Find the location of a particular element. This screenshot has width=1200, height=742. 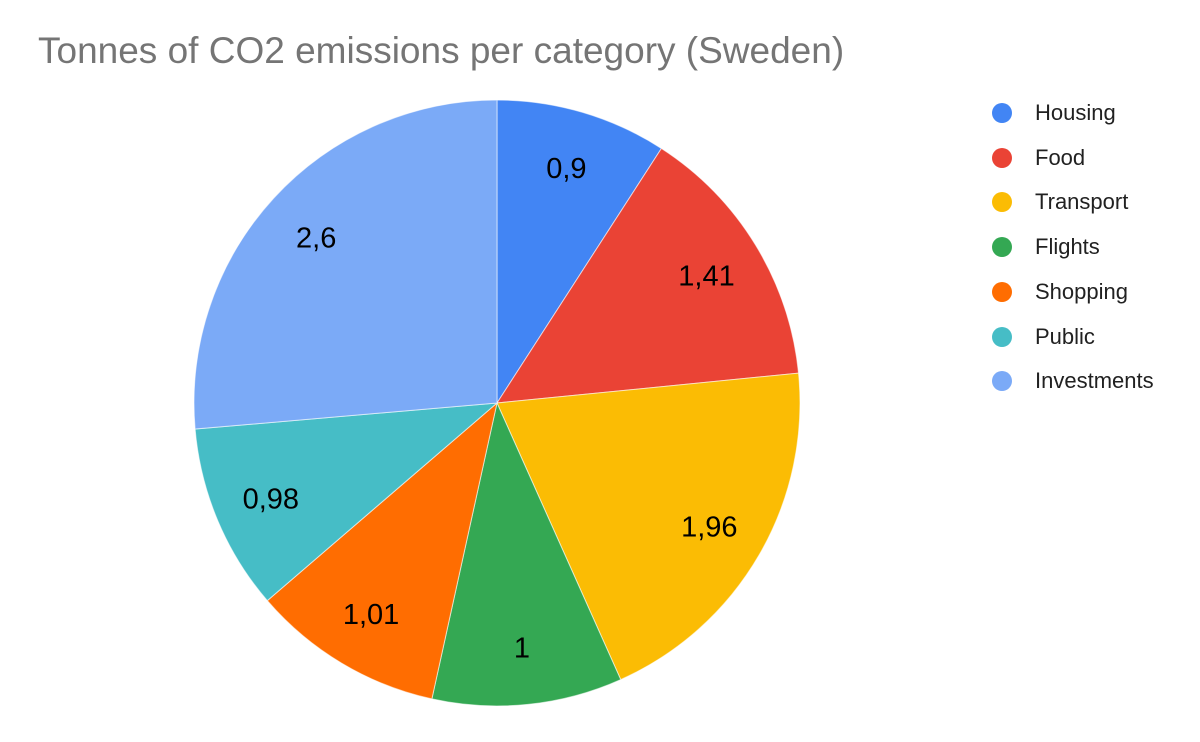

slice-value-label-food: 1,41 is located at coordinates (706, 276).